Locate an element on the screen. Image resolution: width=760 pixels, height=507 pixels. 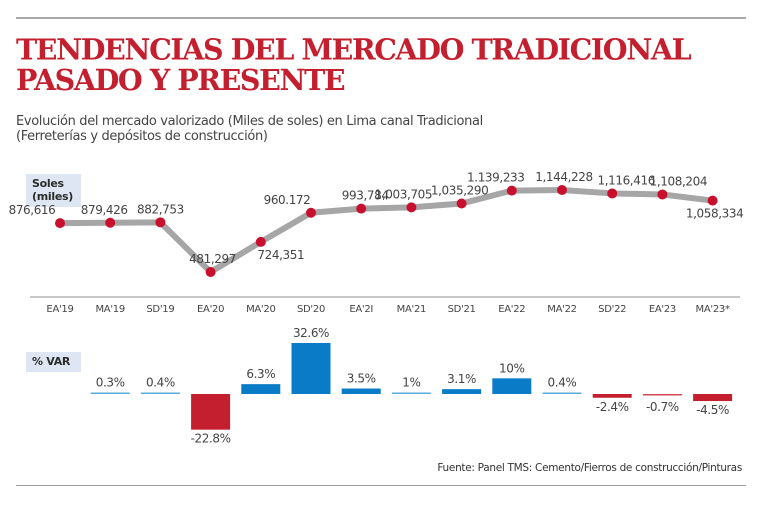
x-tick-label: EA'23 is located at coordinates (662, 309).